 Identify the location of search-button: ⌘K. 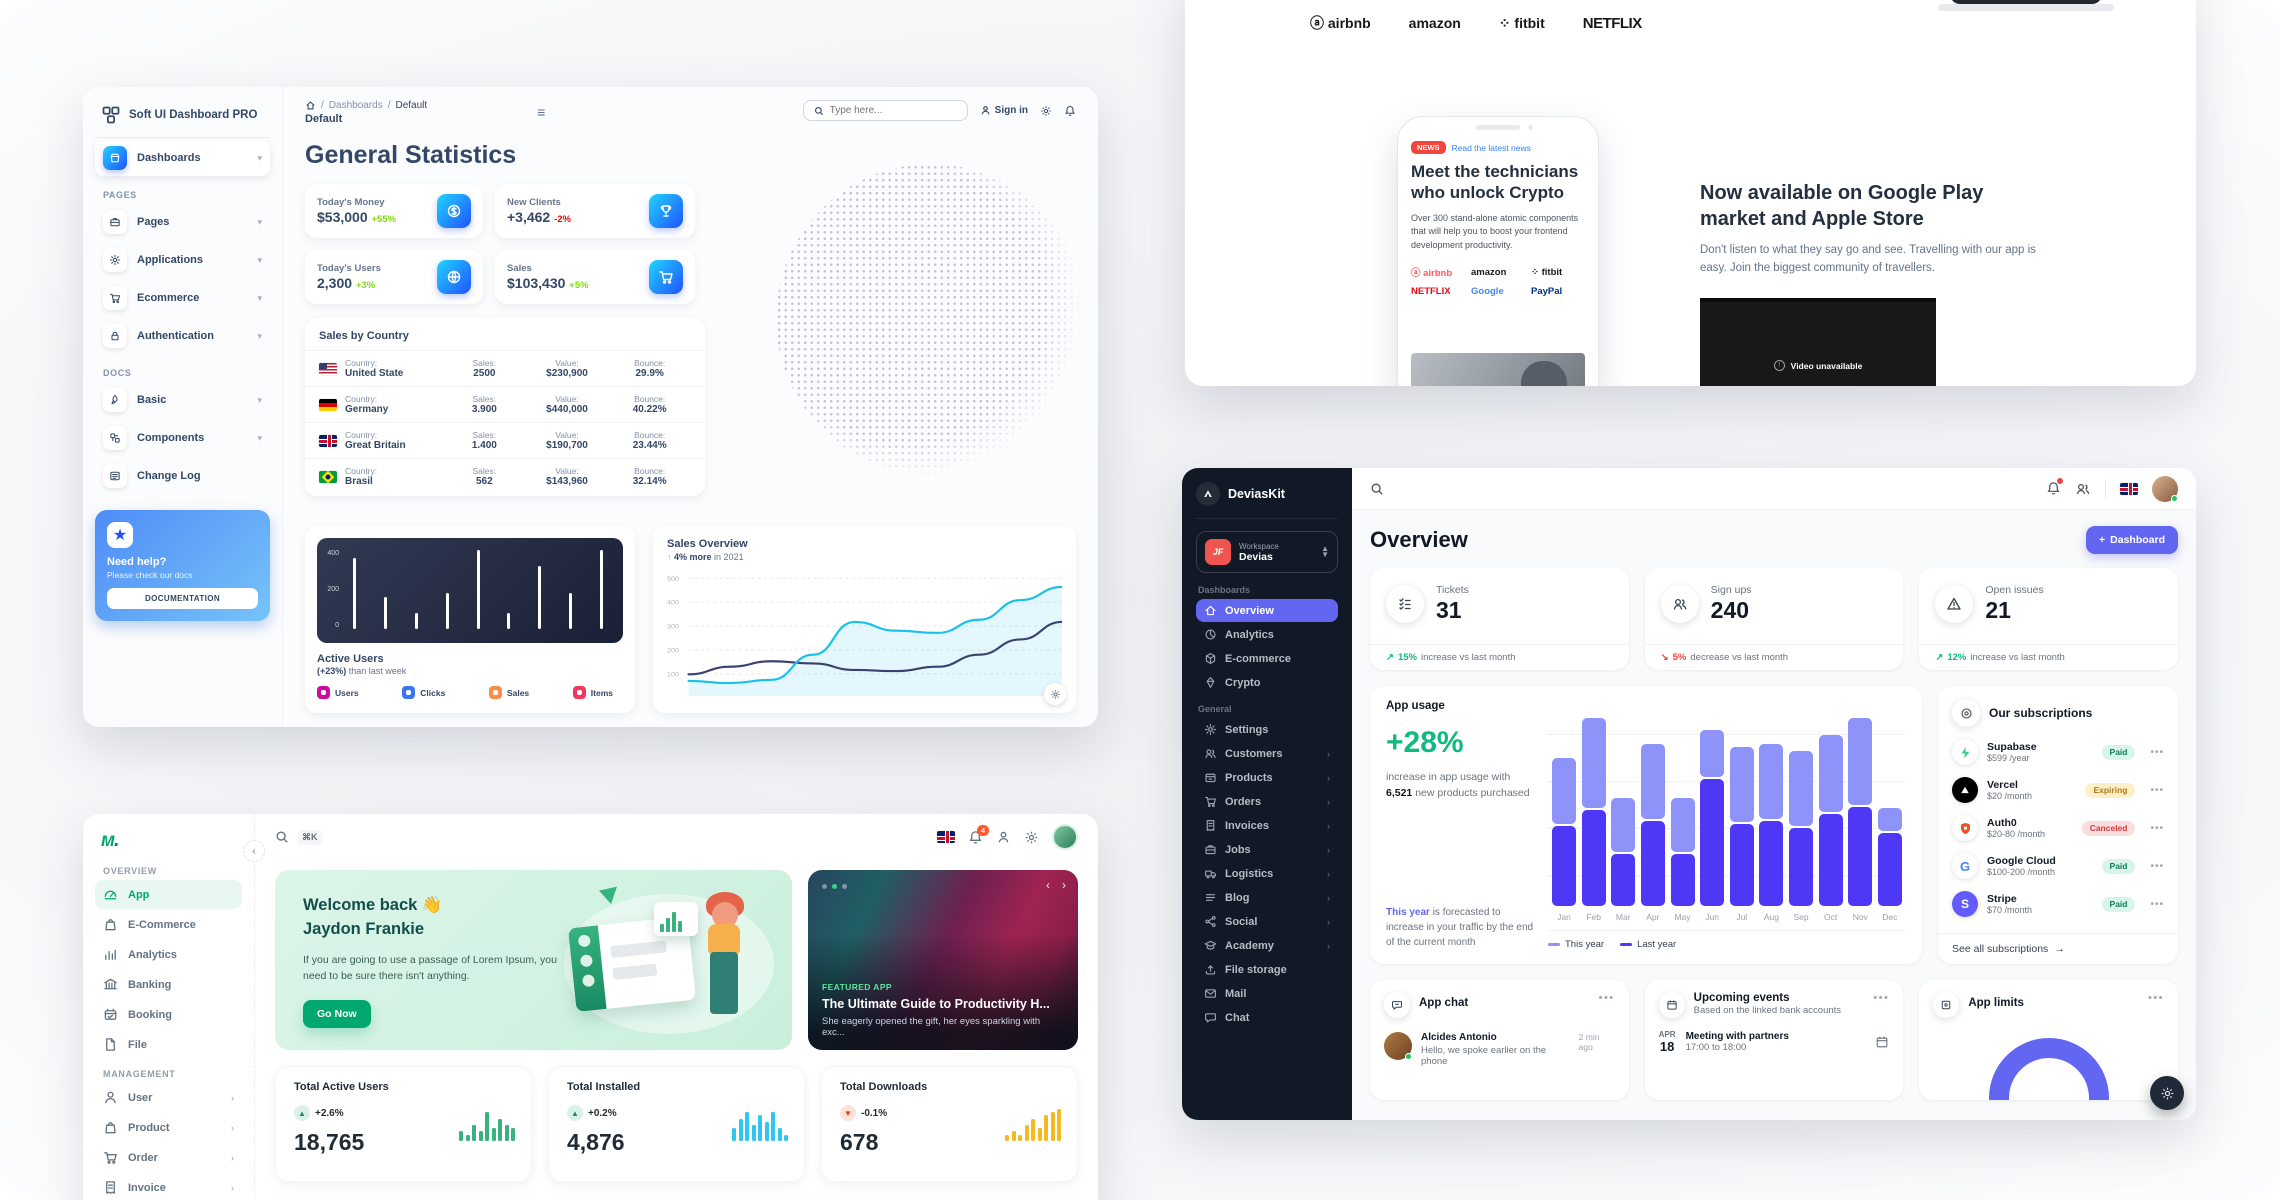
(299, 837).